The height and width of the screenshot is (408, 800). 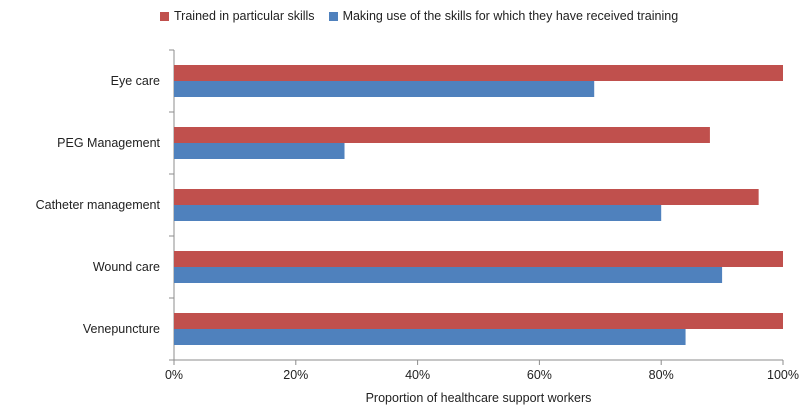 I want to click on x-tick-label: 100%, so click(x=783, y=375).